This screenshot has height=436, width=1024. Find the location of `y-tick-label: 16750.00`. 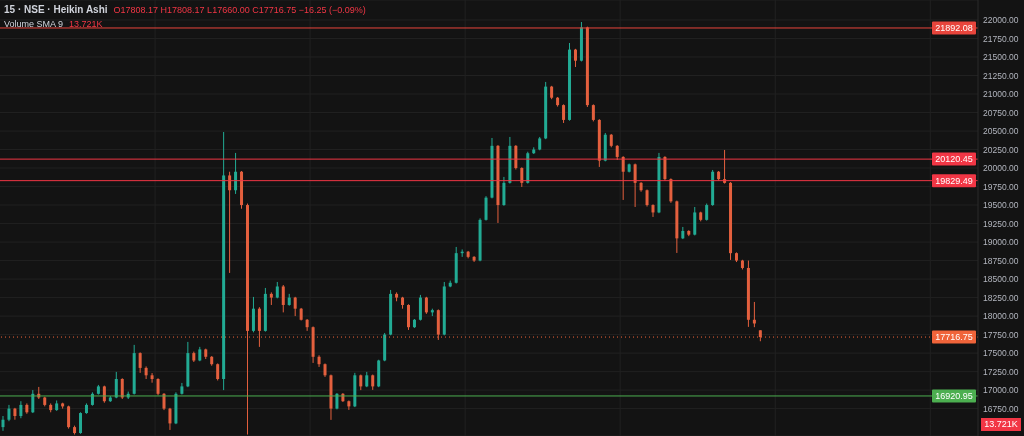

y-tick-label: 16750.00 is located at coordinates (1001, 408).